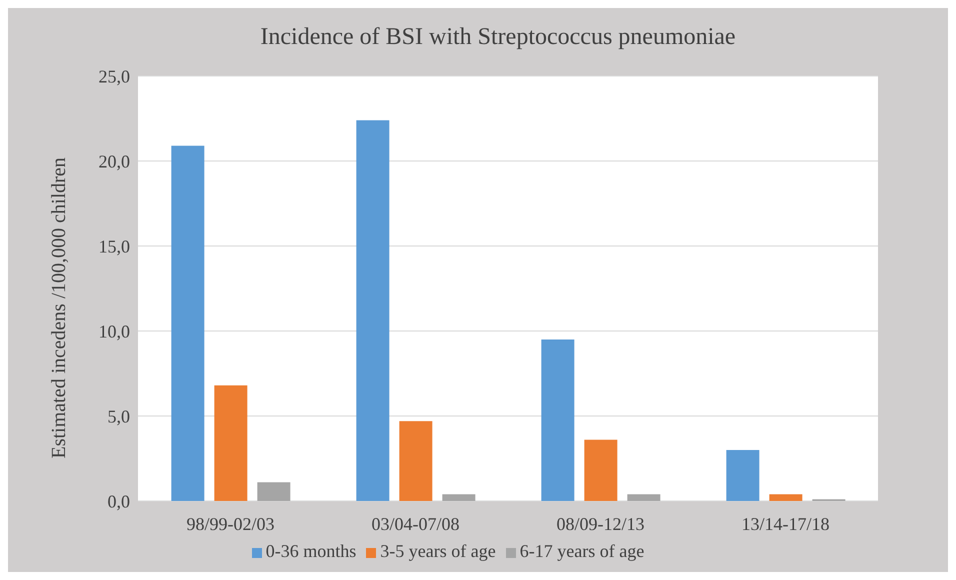  What do you see at coordinates (786, 524) in the screenshot?
I see `x-tick-label: 13/14-17/18` at bounding box center [786, 524].